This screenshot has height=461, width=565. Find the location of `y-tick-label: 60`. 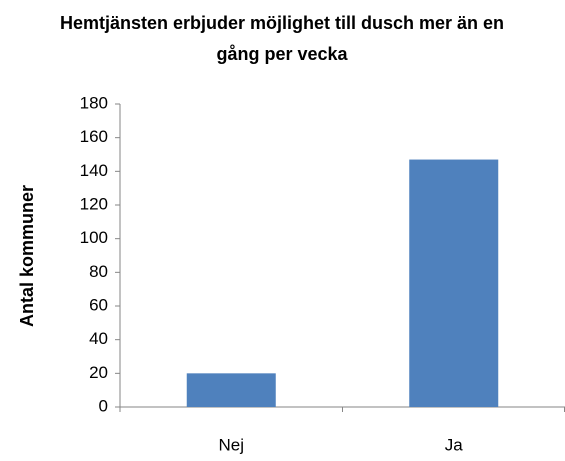

y-tick-label: 60 is located at coordinates (98, 304).